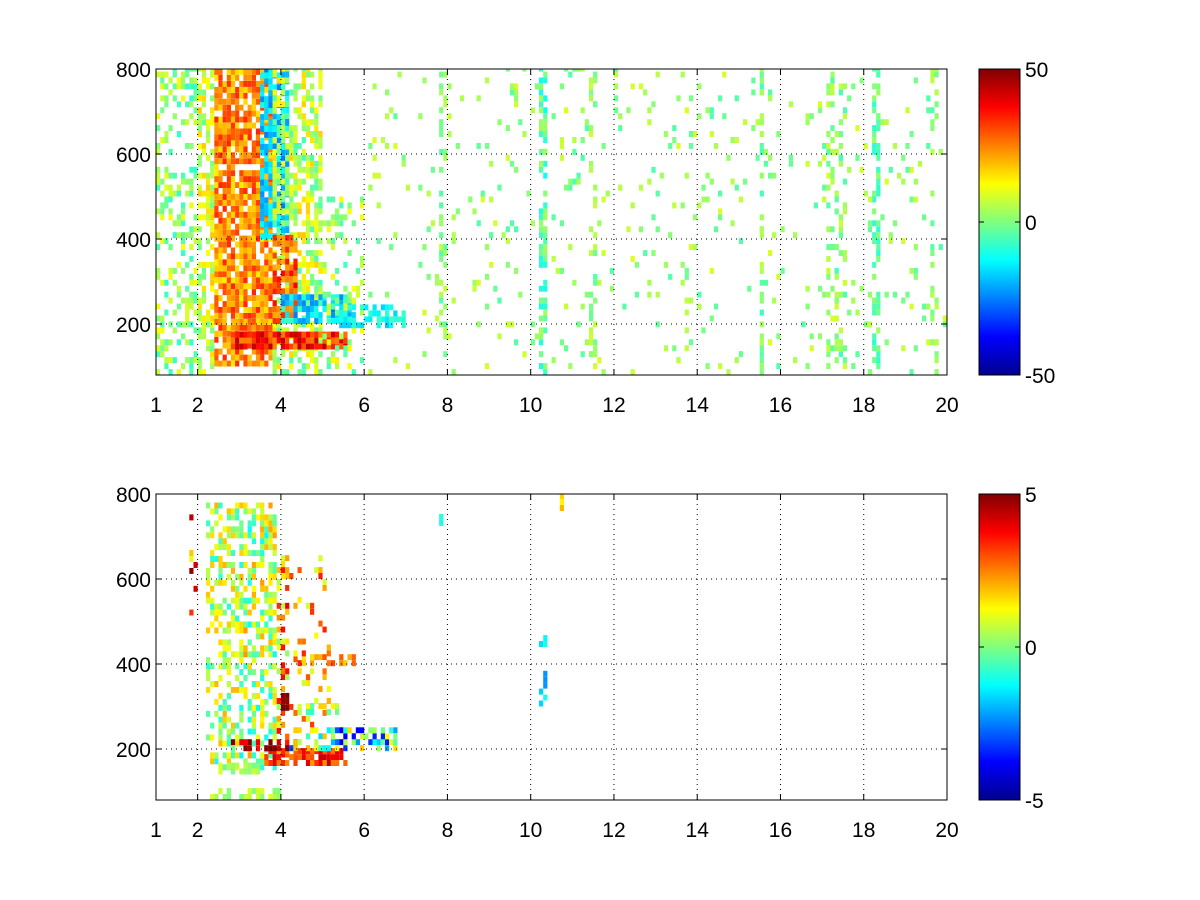  Describe the element at coordinates (946, 405) in the screenshot. I see `x-tick-label: 20` at that location.